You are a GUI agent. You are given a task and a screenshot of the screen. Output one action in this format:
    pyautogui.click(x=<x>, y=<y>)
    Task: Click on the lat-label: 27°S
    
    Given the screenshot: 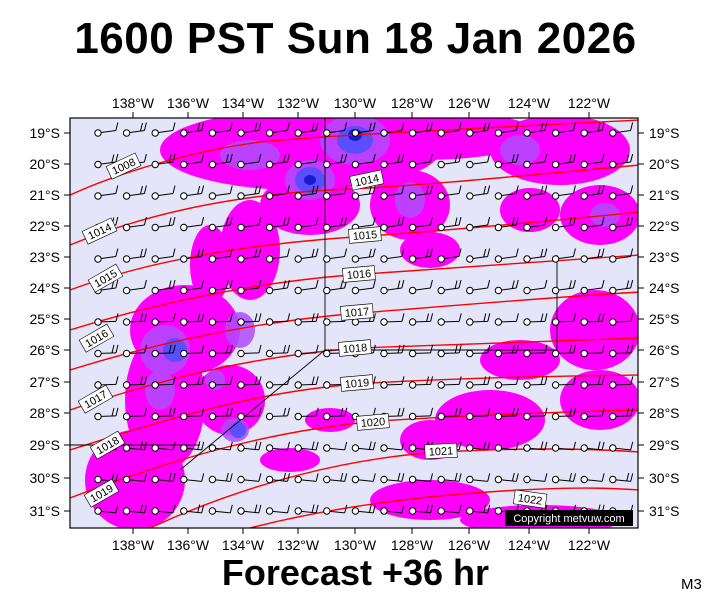 What is the action you would take?
    pyautogui.click(x=664, y=382)
    